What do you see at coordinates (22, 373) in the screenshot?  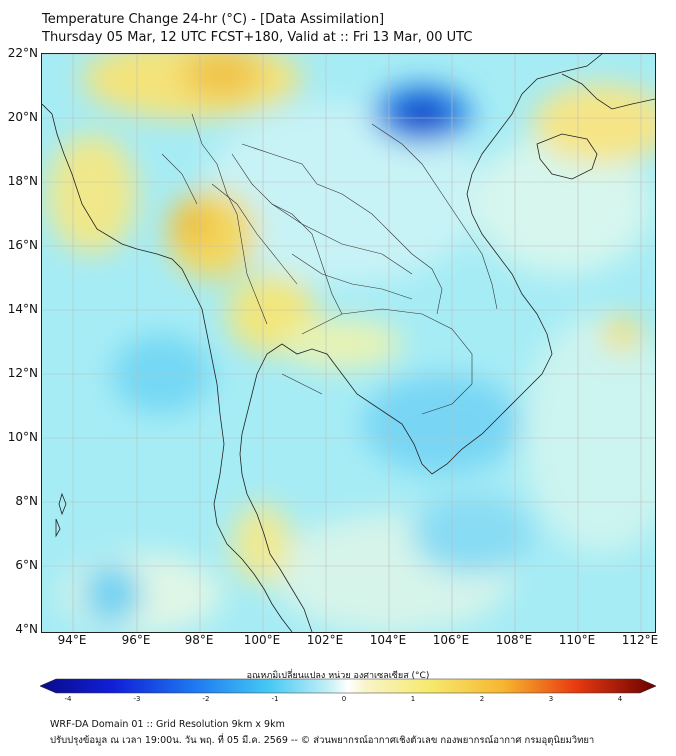 I see `lat-label-12n: 12°N` at bounding box center [22, 373].